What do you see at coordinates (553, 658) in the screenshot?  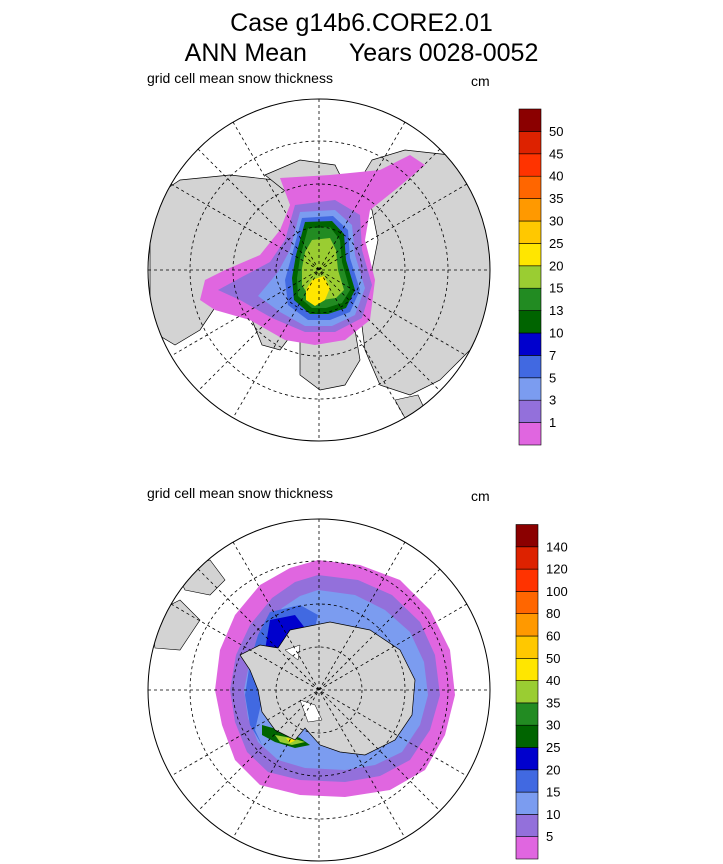 I see `south-colorbar-tick-label: 50` at bounding box center [553, 658].